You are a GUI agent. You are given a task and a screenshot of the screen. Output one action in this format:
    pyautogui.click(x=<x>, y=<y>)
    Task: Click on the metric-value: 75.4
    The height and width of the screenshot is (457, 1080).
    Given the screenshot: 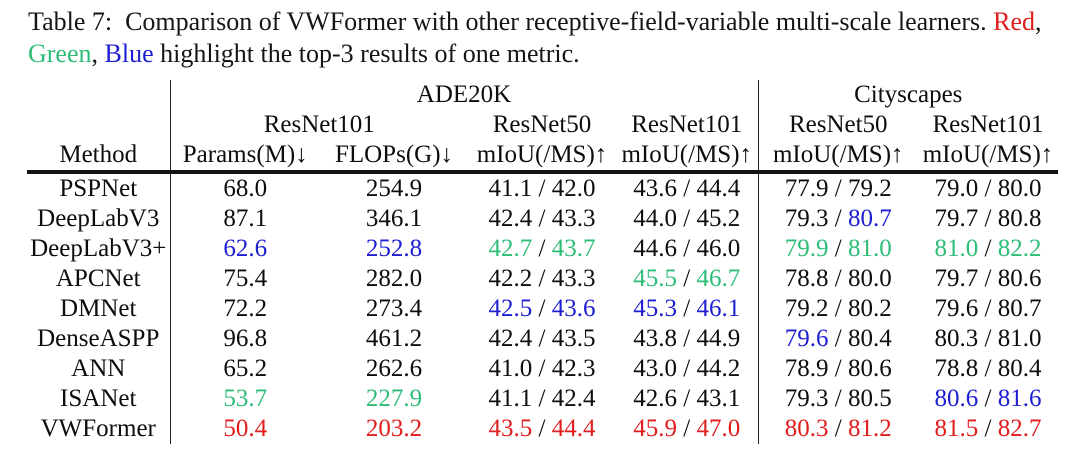 What is the action you would take?
    pyautogui.click(x=245, y=278)
    